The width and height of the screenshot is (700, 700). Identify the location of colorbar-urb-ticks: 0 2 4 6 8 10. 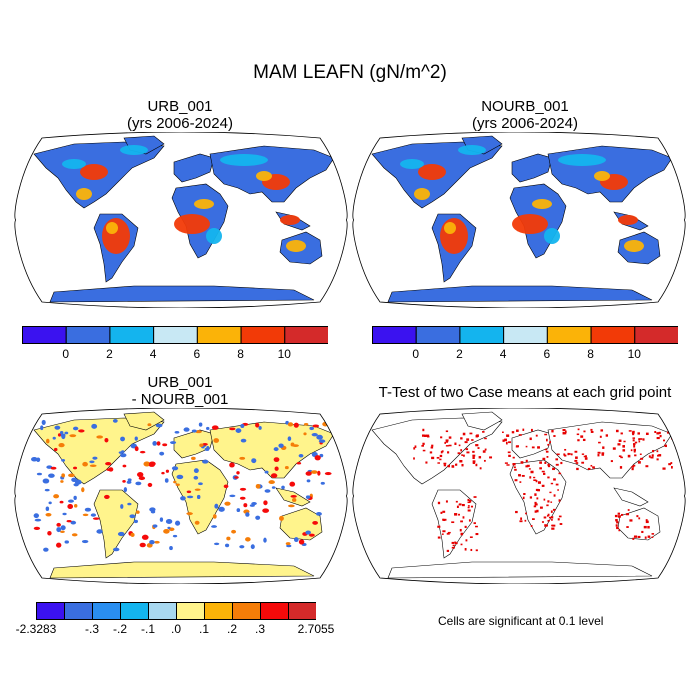
(175, 355).